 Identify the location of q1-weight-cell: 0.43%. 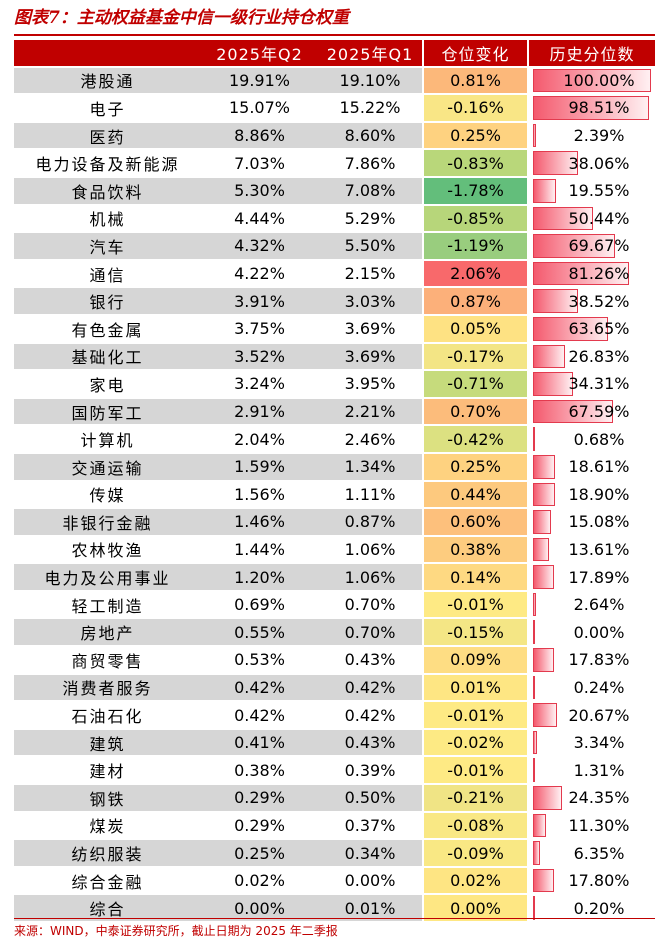
(370, 660).